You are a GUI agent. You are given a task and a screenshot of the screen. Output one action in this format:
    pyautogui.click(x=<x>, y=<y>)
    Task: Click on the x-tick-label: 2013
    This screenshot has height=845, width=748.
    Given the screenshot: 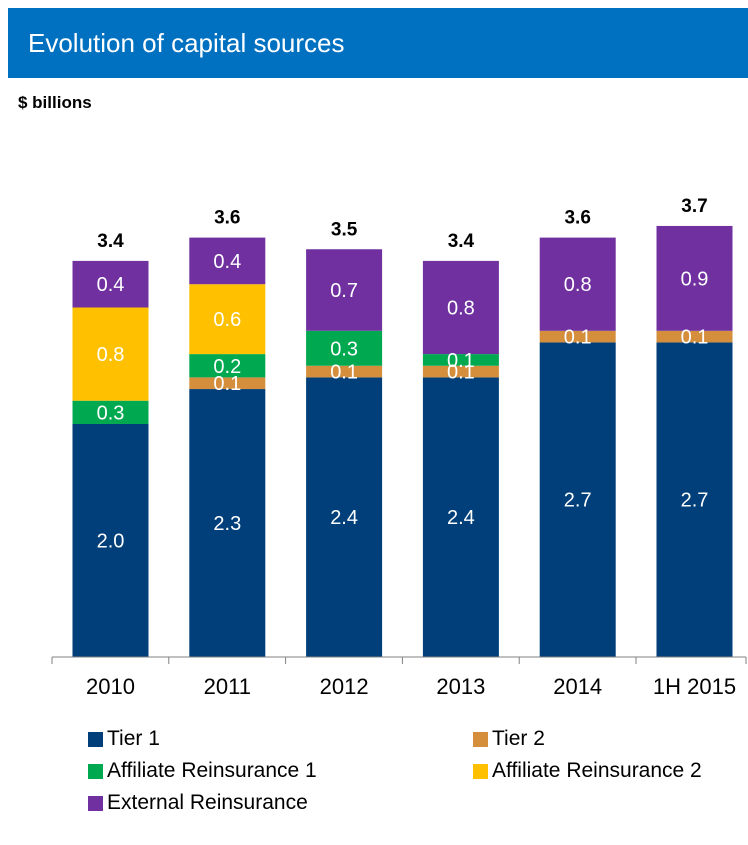 What is the action you would take?
    pyautogui.click(x=460, y=686)
    